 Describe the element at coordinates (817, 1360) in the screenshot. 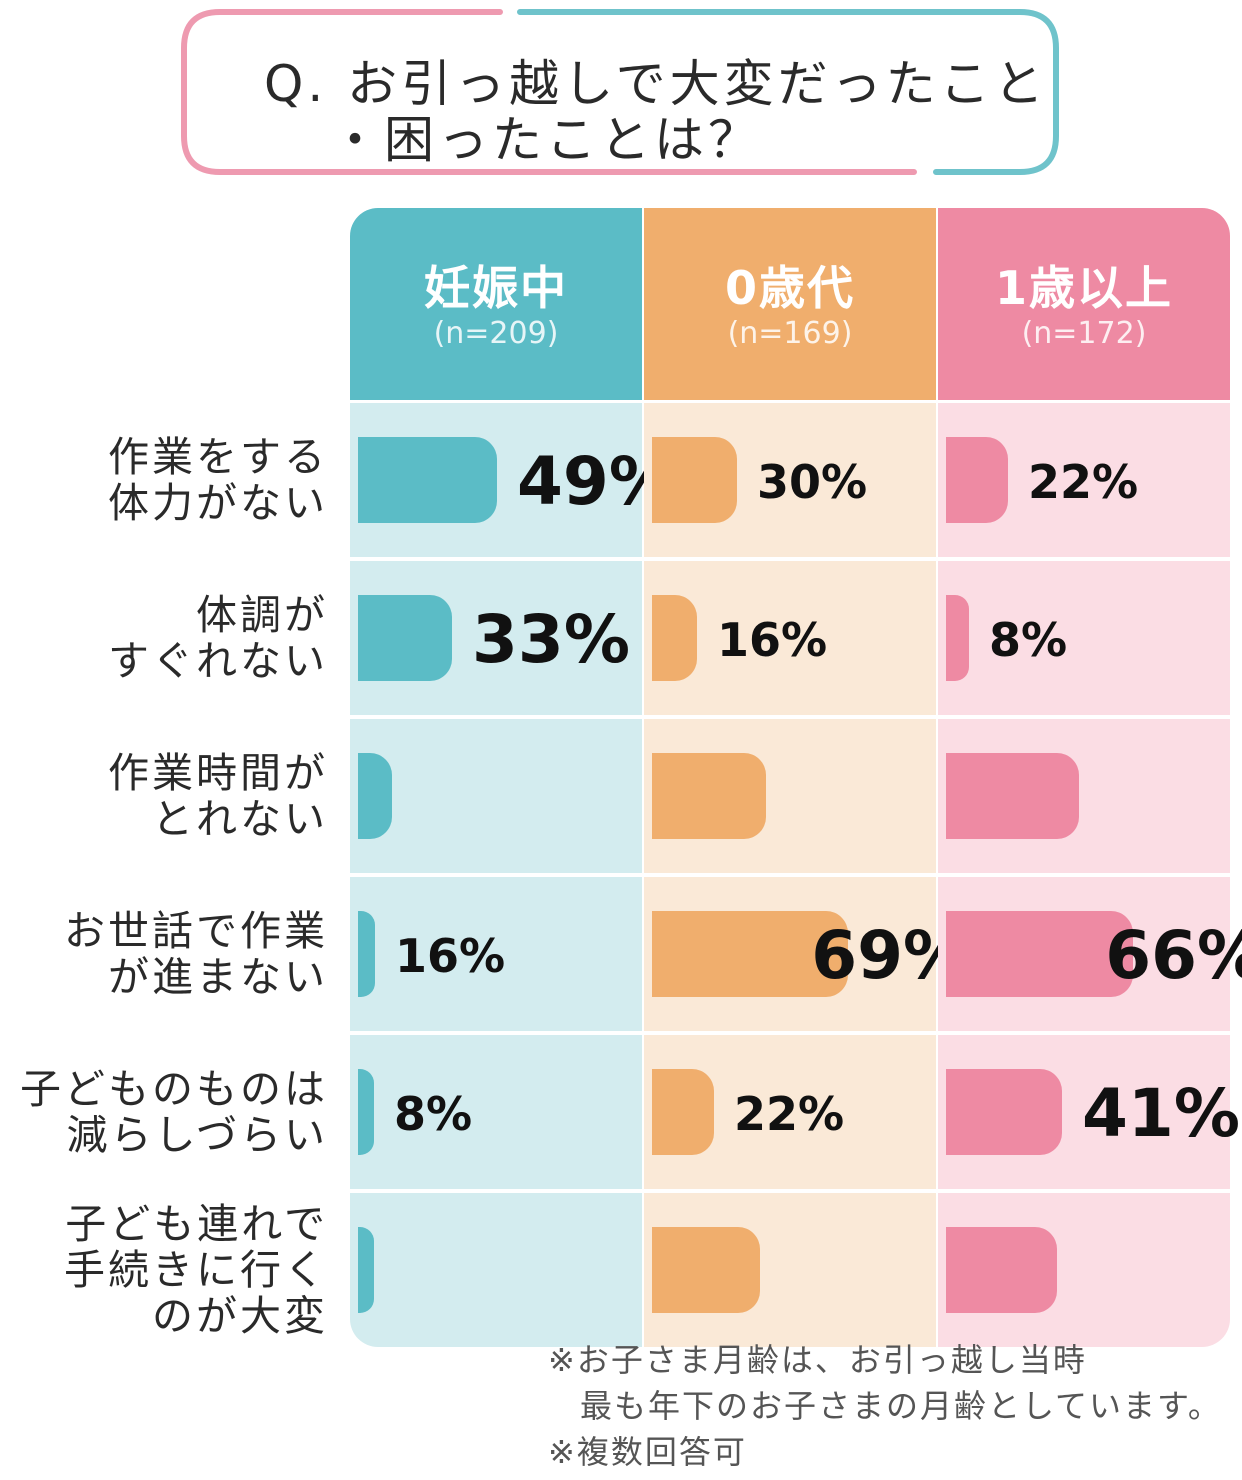

I see `footnote-1: ※お子さま月齢は、お引っ越し当時` at that location.